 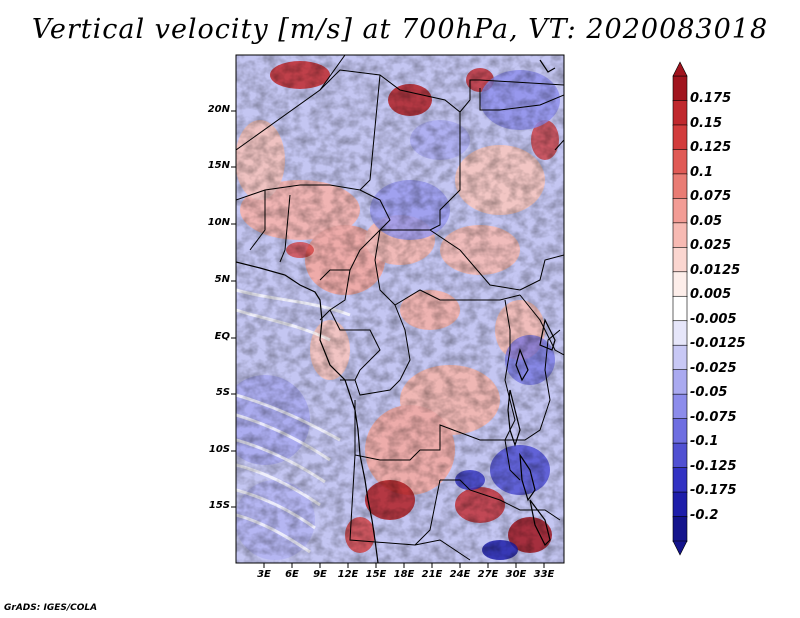 What do you see at coordinates (713, 491) in the screenshot?
I see `colorbar-label: -0.175` at bounding box center [713, 491].